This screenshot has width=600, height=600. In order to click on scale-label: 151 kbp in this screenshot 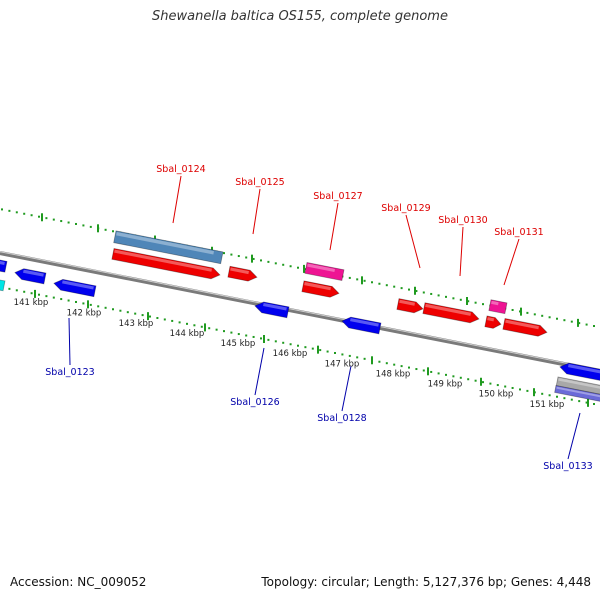, I will do `click(547, 405)`.